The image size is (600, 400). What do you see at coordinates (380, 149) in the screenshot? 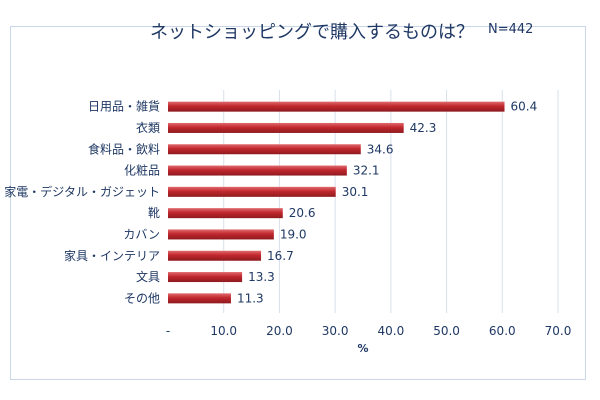
I see `value-label: 34.6` at bounding box center [380, 149].